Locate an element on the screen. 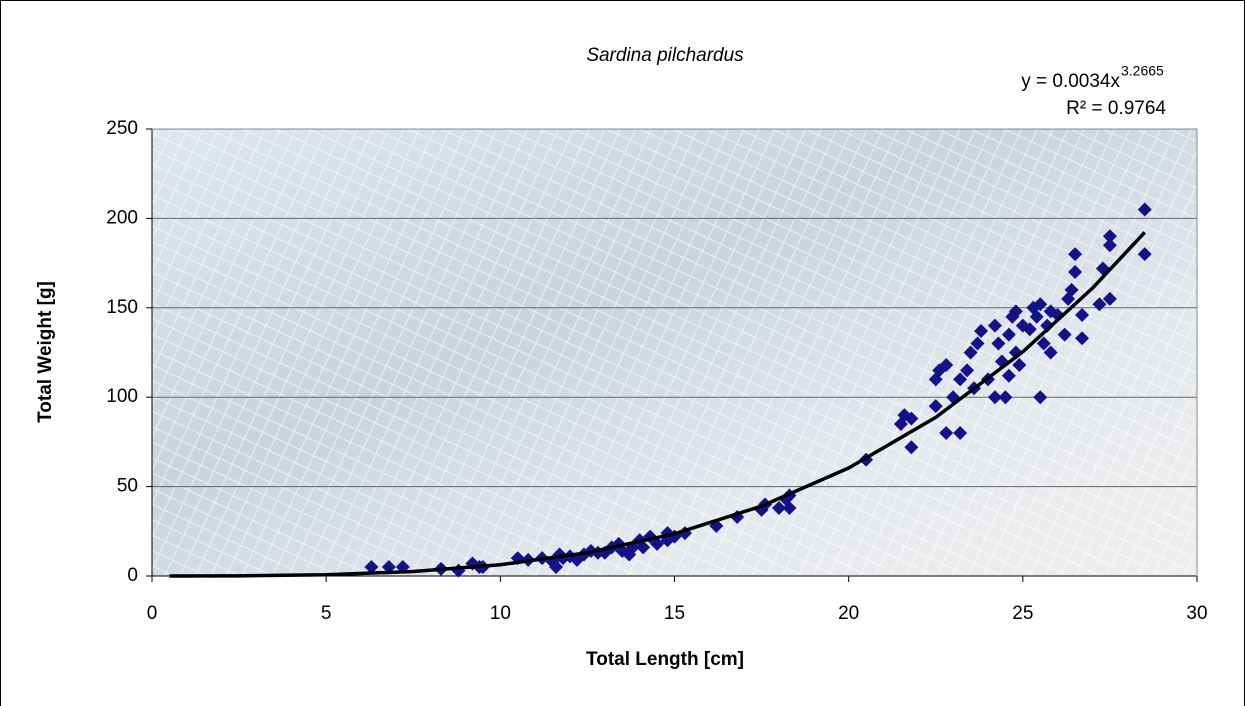 The image size is (1245, 706). r-squared: R² = 0.9764 is located at coordinates (1116, 108).